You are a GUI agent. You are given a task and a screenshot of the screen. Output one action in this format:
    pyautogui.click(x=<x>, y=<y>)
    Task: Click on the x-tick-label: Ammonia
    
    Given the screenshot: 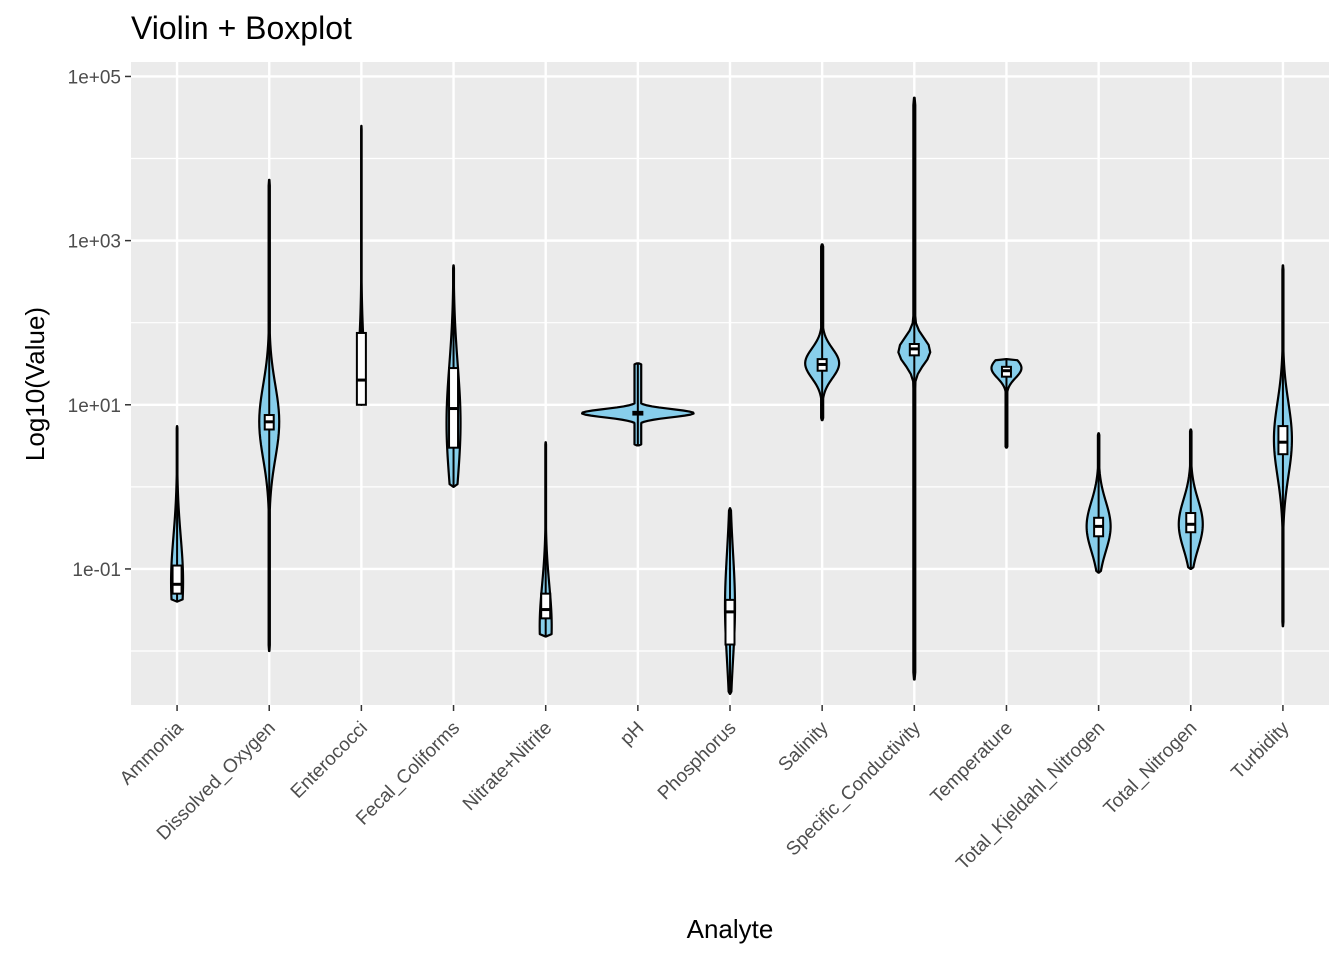 What is the action you would take?
    pyautogui.click(x=152, y=753)
    